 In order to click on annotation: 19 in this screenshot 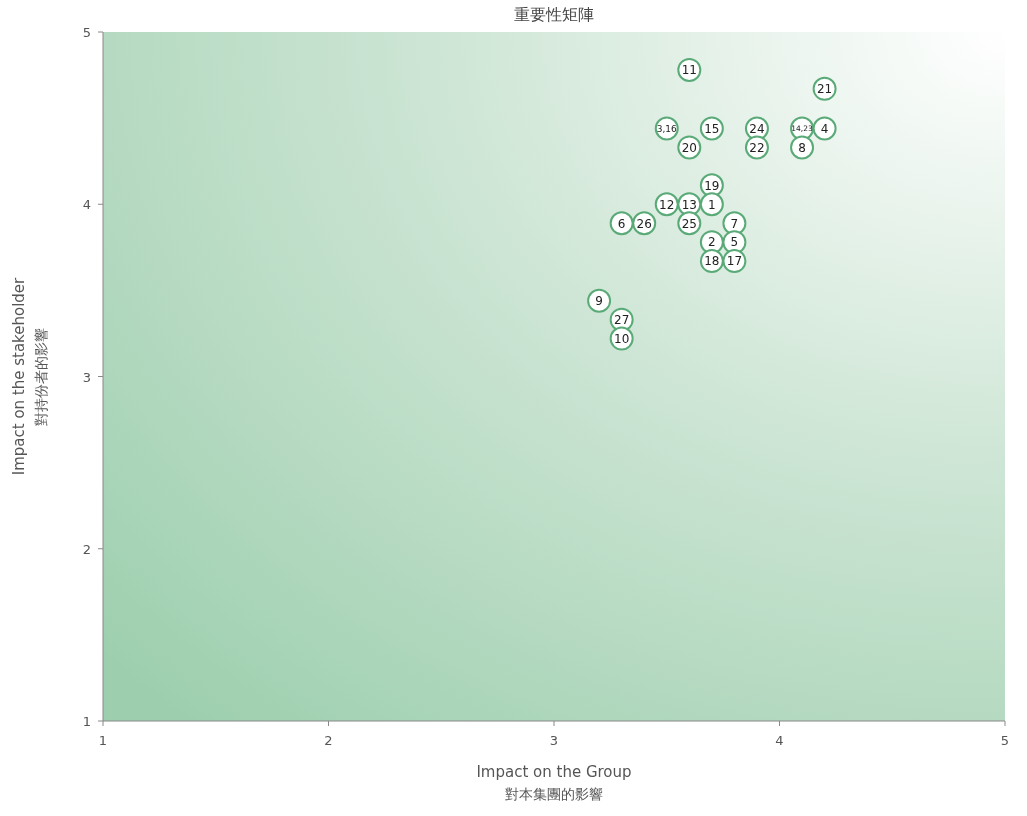, I will do `click(712, 185)`.